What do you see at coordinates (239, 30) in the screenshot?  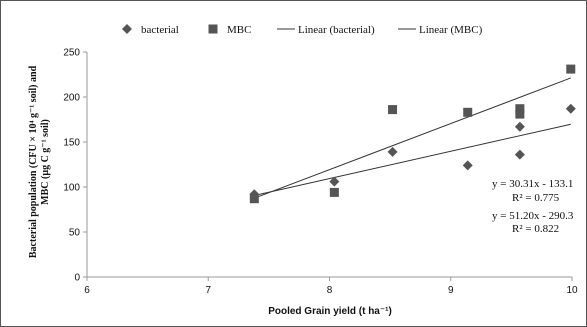 I see `legend-label: MBC` at bounding box center [239, 30].